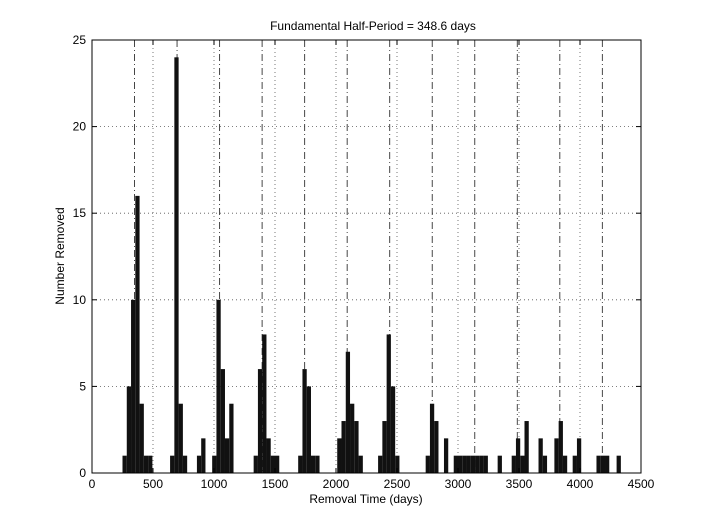 This screenshot has height=531, width=708. Describe the element at coordinates (80, 300) in the screenshot. I see `y-tick-label: 10` at that location.